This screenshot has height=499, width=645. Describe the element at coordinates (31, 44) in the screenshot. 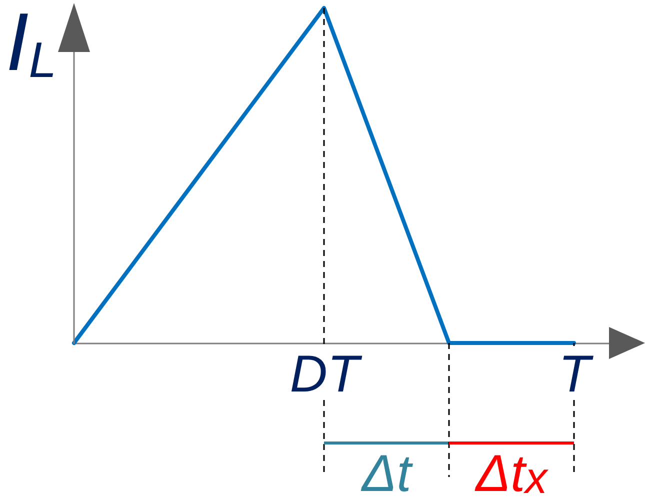

I see `y-axis-title: I$_{L}$` at that location.